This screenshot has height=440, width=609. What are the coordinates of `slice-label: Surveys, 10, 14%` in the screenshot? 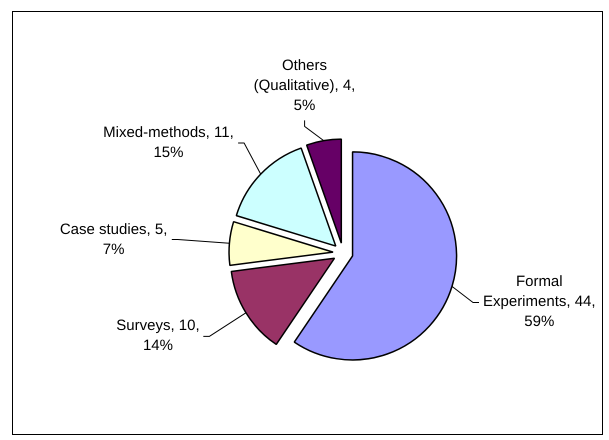 It's located at (158, 336).